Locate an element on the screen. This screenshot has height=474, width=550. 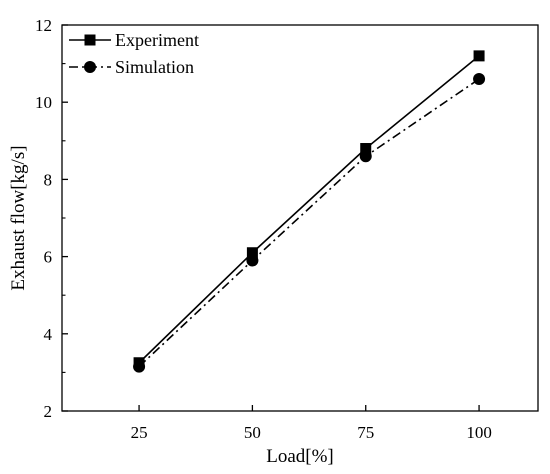
y-tick-label: 12 is located at coordinates (43, 25).